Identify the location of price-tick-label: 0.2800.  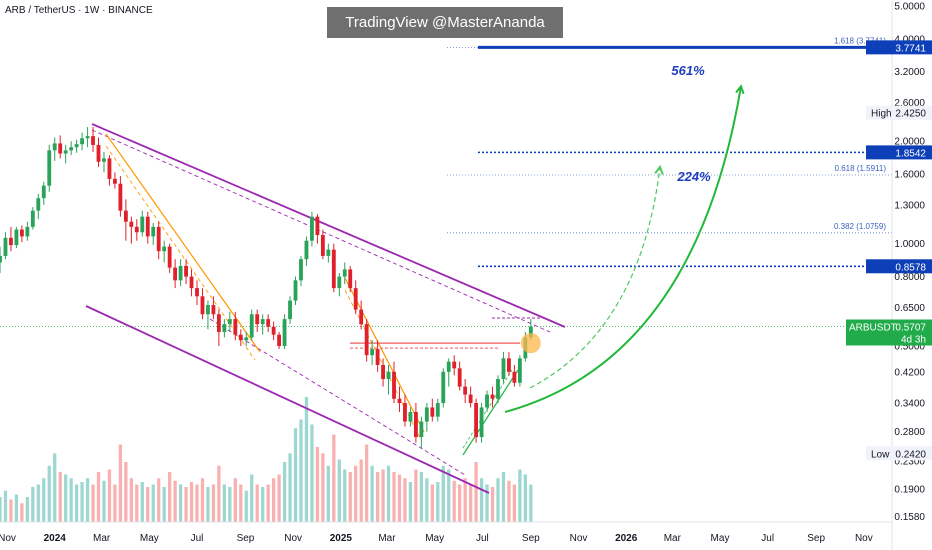
(909, 432).